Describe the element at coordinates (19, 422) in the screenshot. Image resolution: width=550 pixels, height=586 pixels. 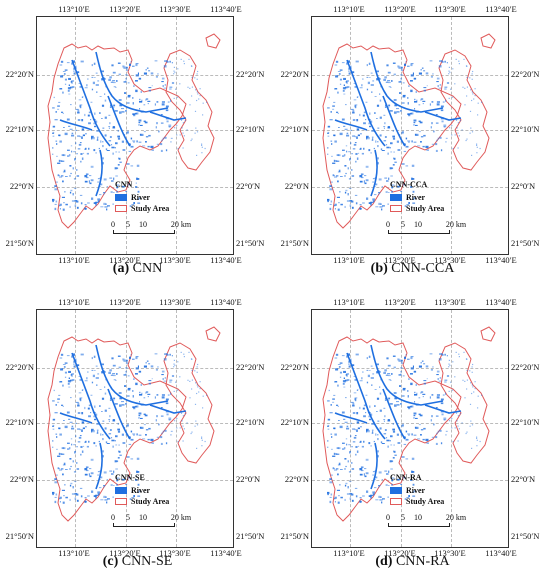
I see `latitude-tick-label: 22°10′N` at that location.